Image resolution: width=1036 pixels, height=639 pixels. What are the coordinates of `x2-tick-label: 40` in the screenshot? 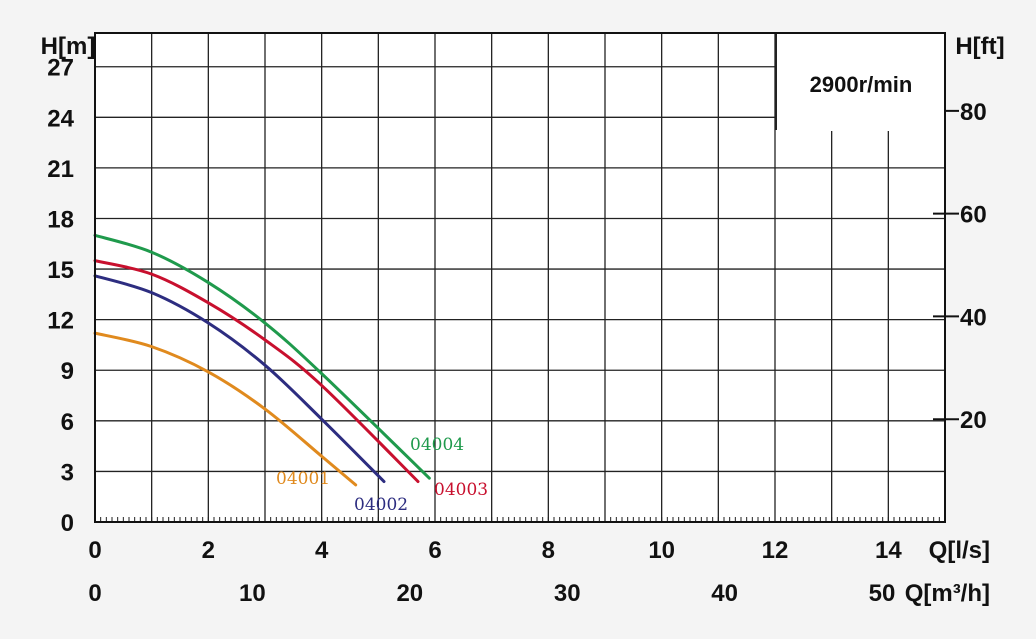 It's located at (724, 593).